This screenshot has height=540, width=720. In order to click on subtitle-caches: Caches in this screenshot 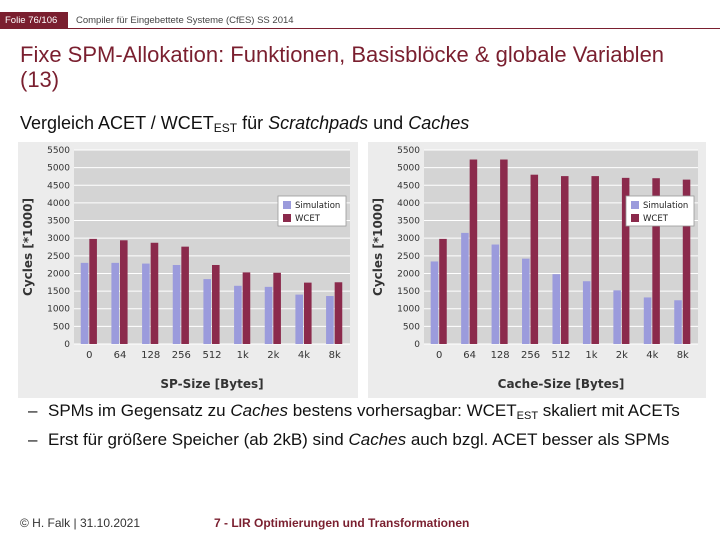, I will do `click(439, 123)`.